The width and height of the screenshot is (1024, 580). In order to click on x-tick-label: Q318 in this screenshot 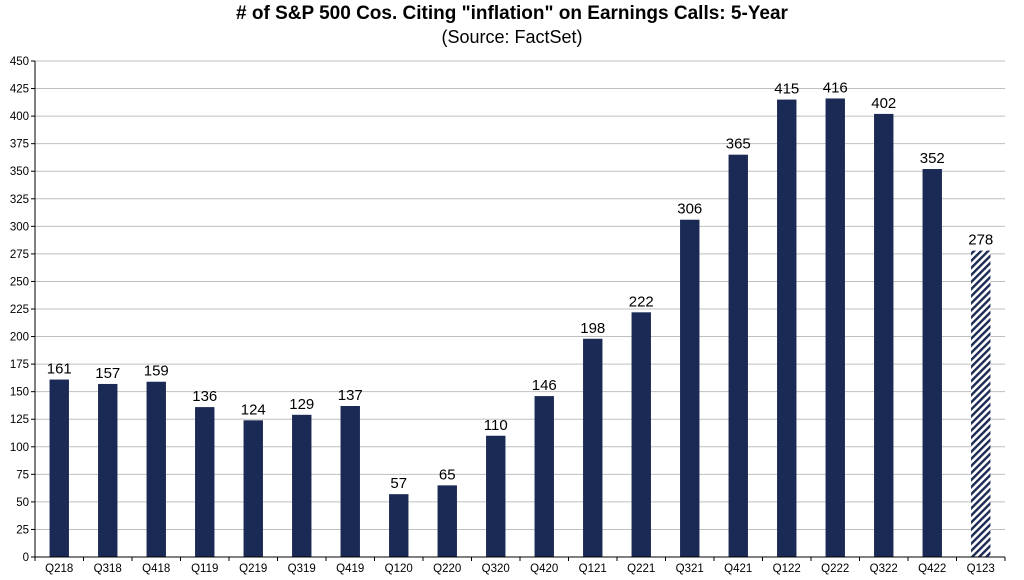, I will do `click(108, 569)`.